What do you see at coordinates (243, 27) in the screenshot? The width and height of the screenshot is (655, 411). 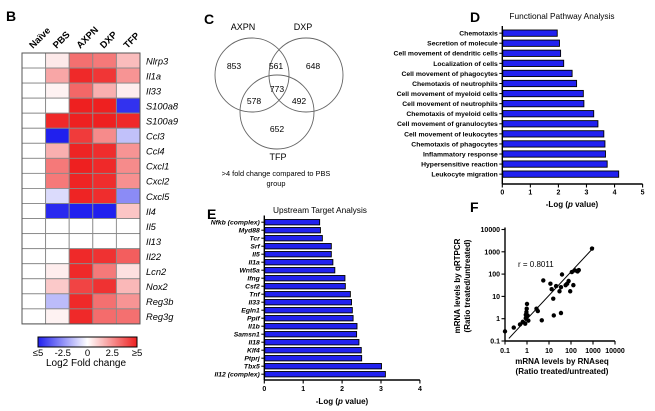 I see `venn-set-label: AXPN` at bounding box center [243, 27].